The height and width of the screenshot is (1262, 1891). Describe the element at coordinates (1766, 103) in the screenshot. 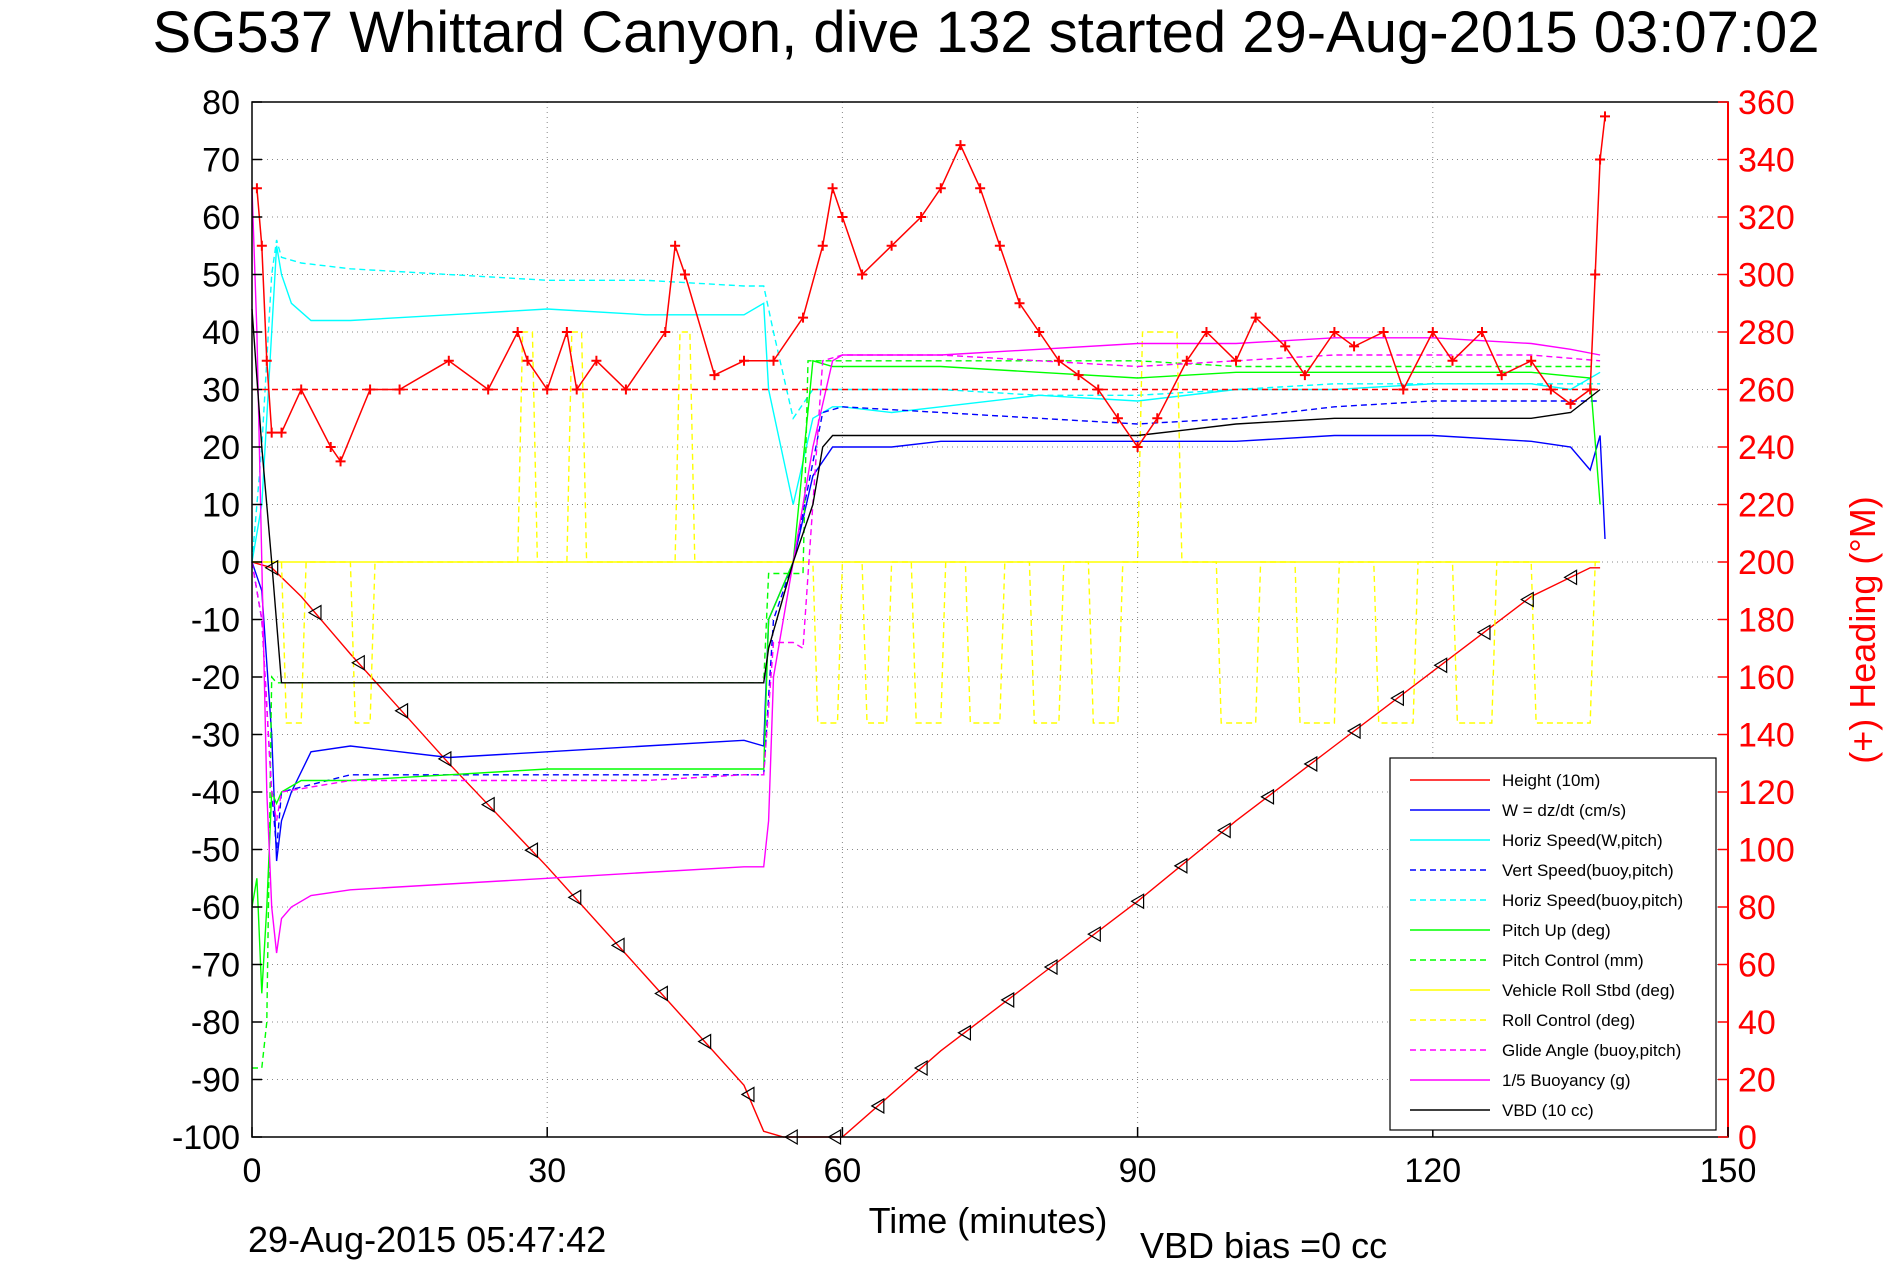

I see `right-y-tick-label: 360` at that location.